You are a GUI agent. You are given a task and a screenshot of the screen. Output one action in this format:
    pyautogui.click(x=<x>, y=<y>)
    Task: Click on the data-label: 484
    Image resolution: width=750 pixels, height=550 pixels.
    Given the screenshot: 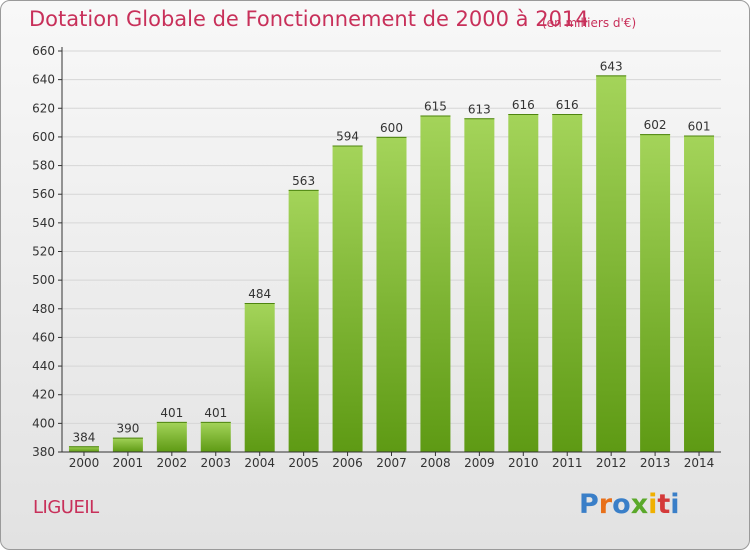 What is the action you would take?
    pyautogui.click(x=259, y=294)
    